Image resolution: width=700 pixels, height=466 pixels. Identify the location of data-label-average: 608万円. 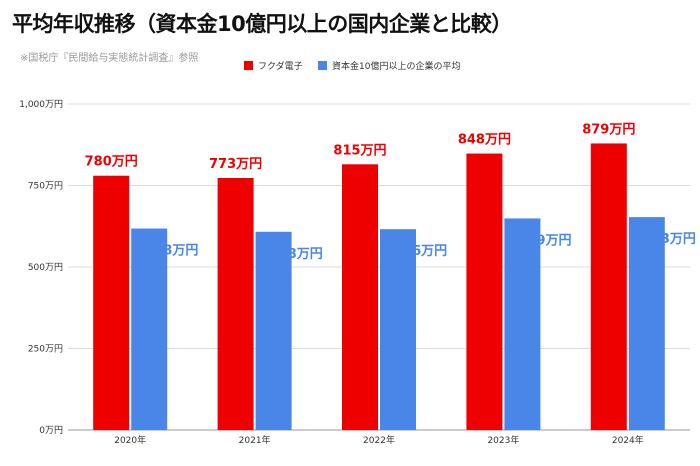
(296, 254).